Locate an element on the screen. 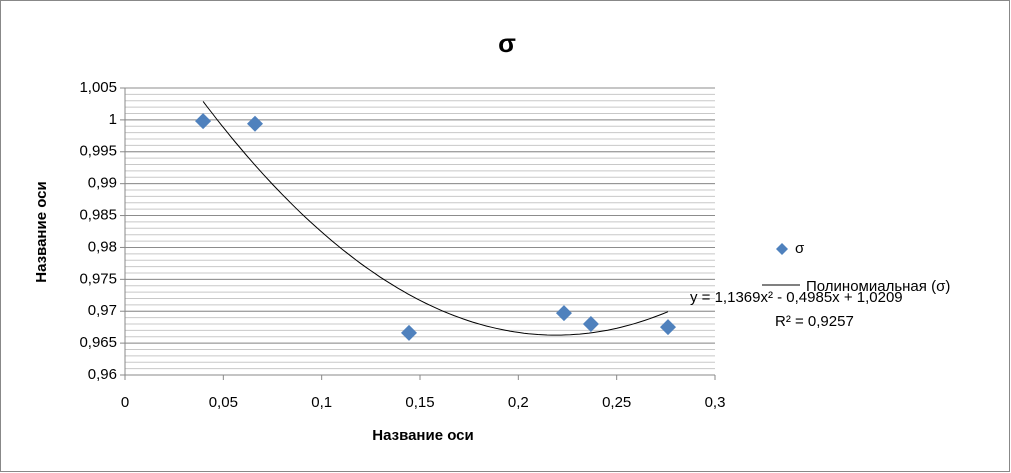  y-tick-label: 1,005 is located at coordinates (98, 87).